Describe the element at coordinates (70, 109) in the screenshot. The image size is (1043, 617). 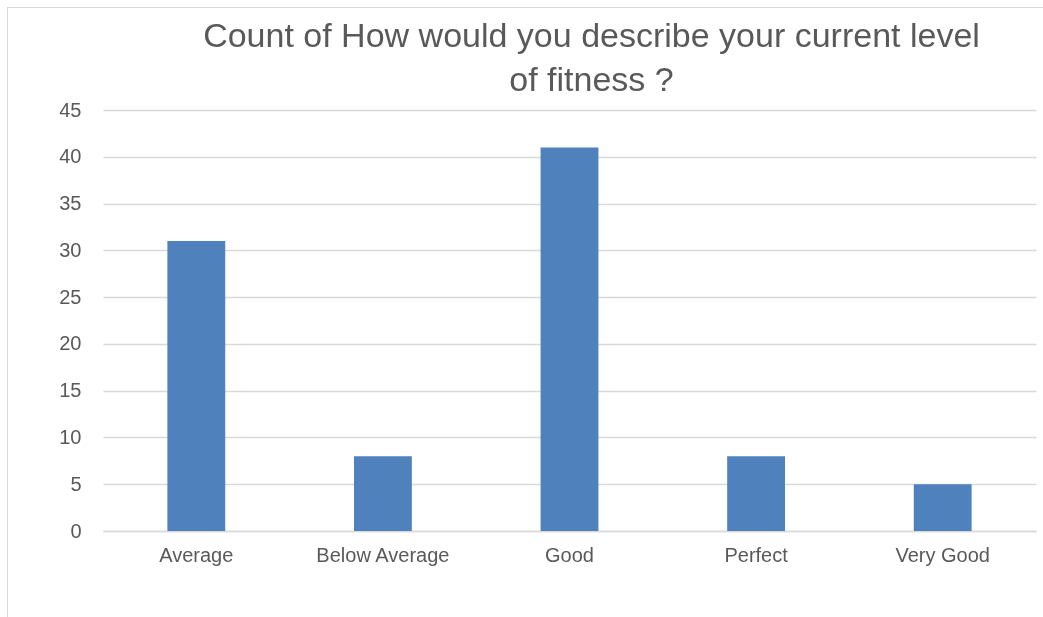
I see `y-tick-label: 45` at that location.